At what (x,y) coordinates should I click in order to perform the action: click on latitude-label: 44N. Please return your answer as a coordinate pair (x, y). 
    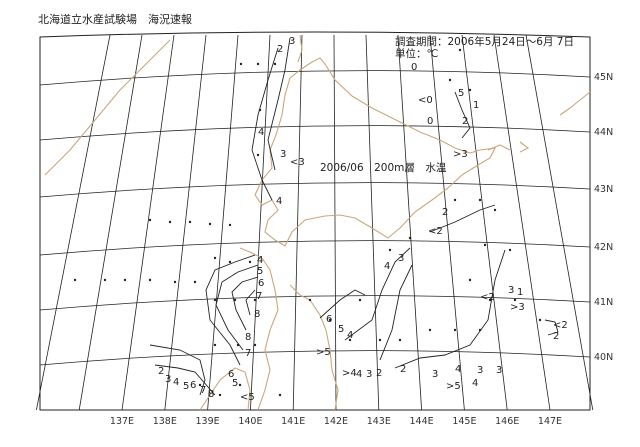
    Looking at the image, I should click on (603, 132).